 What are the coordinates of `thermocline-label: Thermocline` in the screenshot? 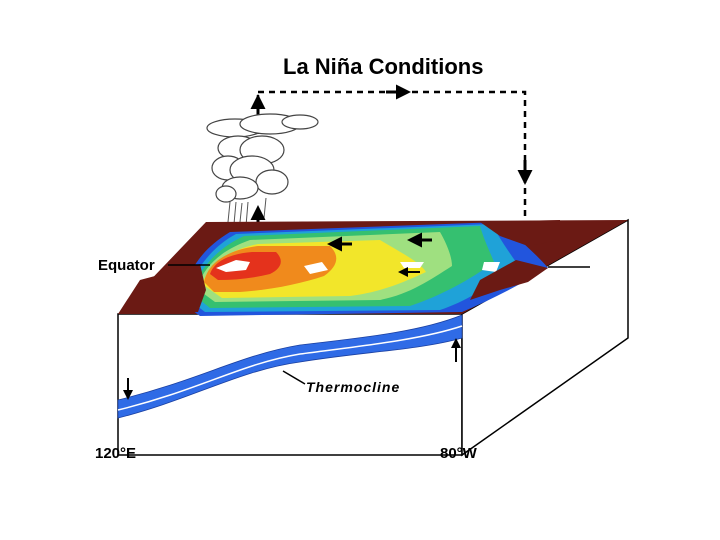 It's located at (353, 387).